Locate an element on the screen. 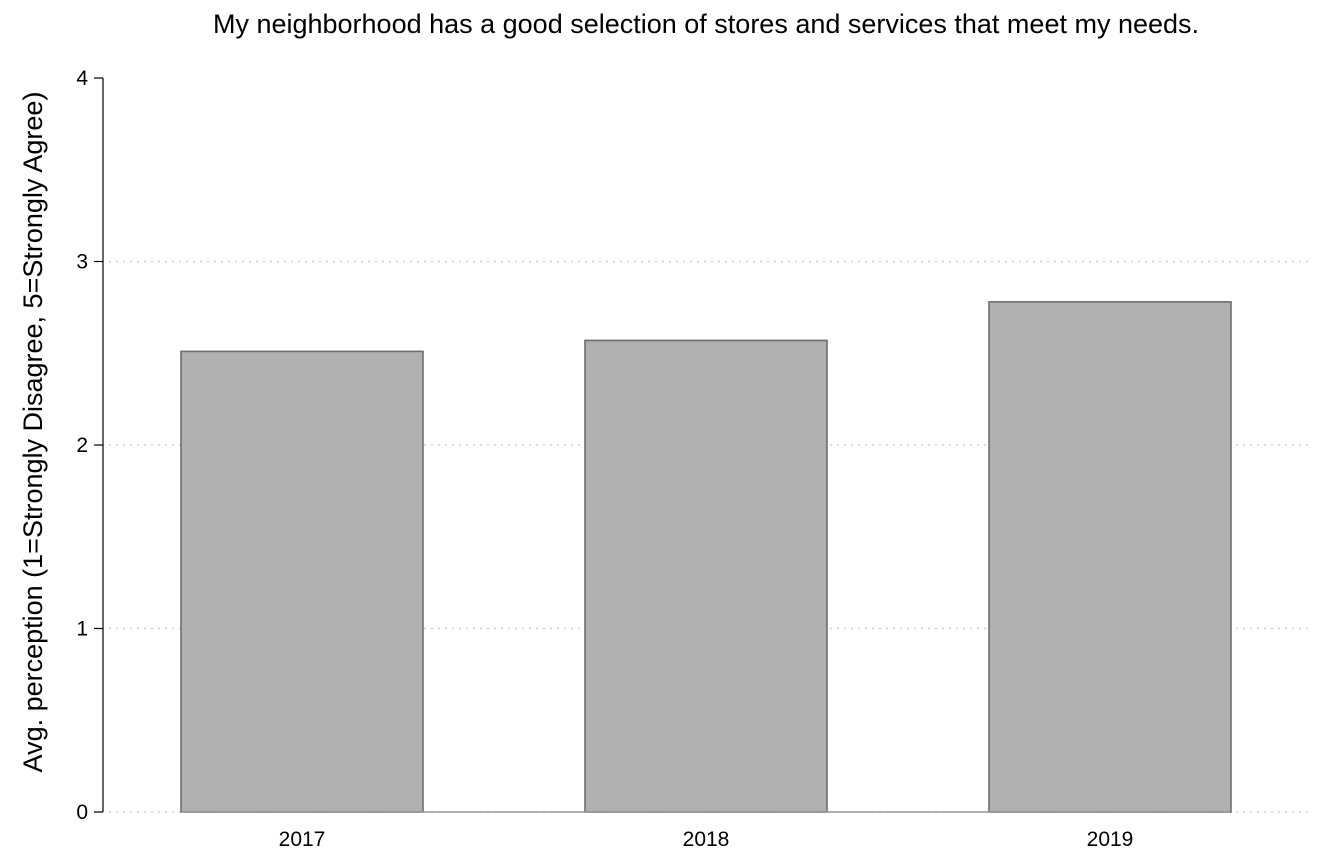 This screenshot has height=851, width=1317. bar-2018 is located at coordinates (706, 576).